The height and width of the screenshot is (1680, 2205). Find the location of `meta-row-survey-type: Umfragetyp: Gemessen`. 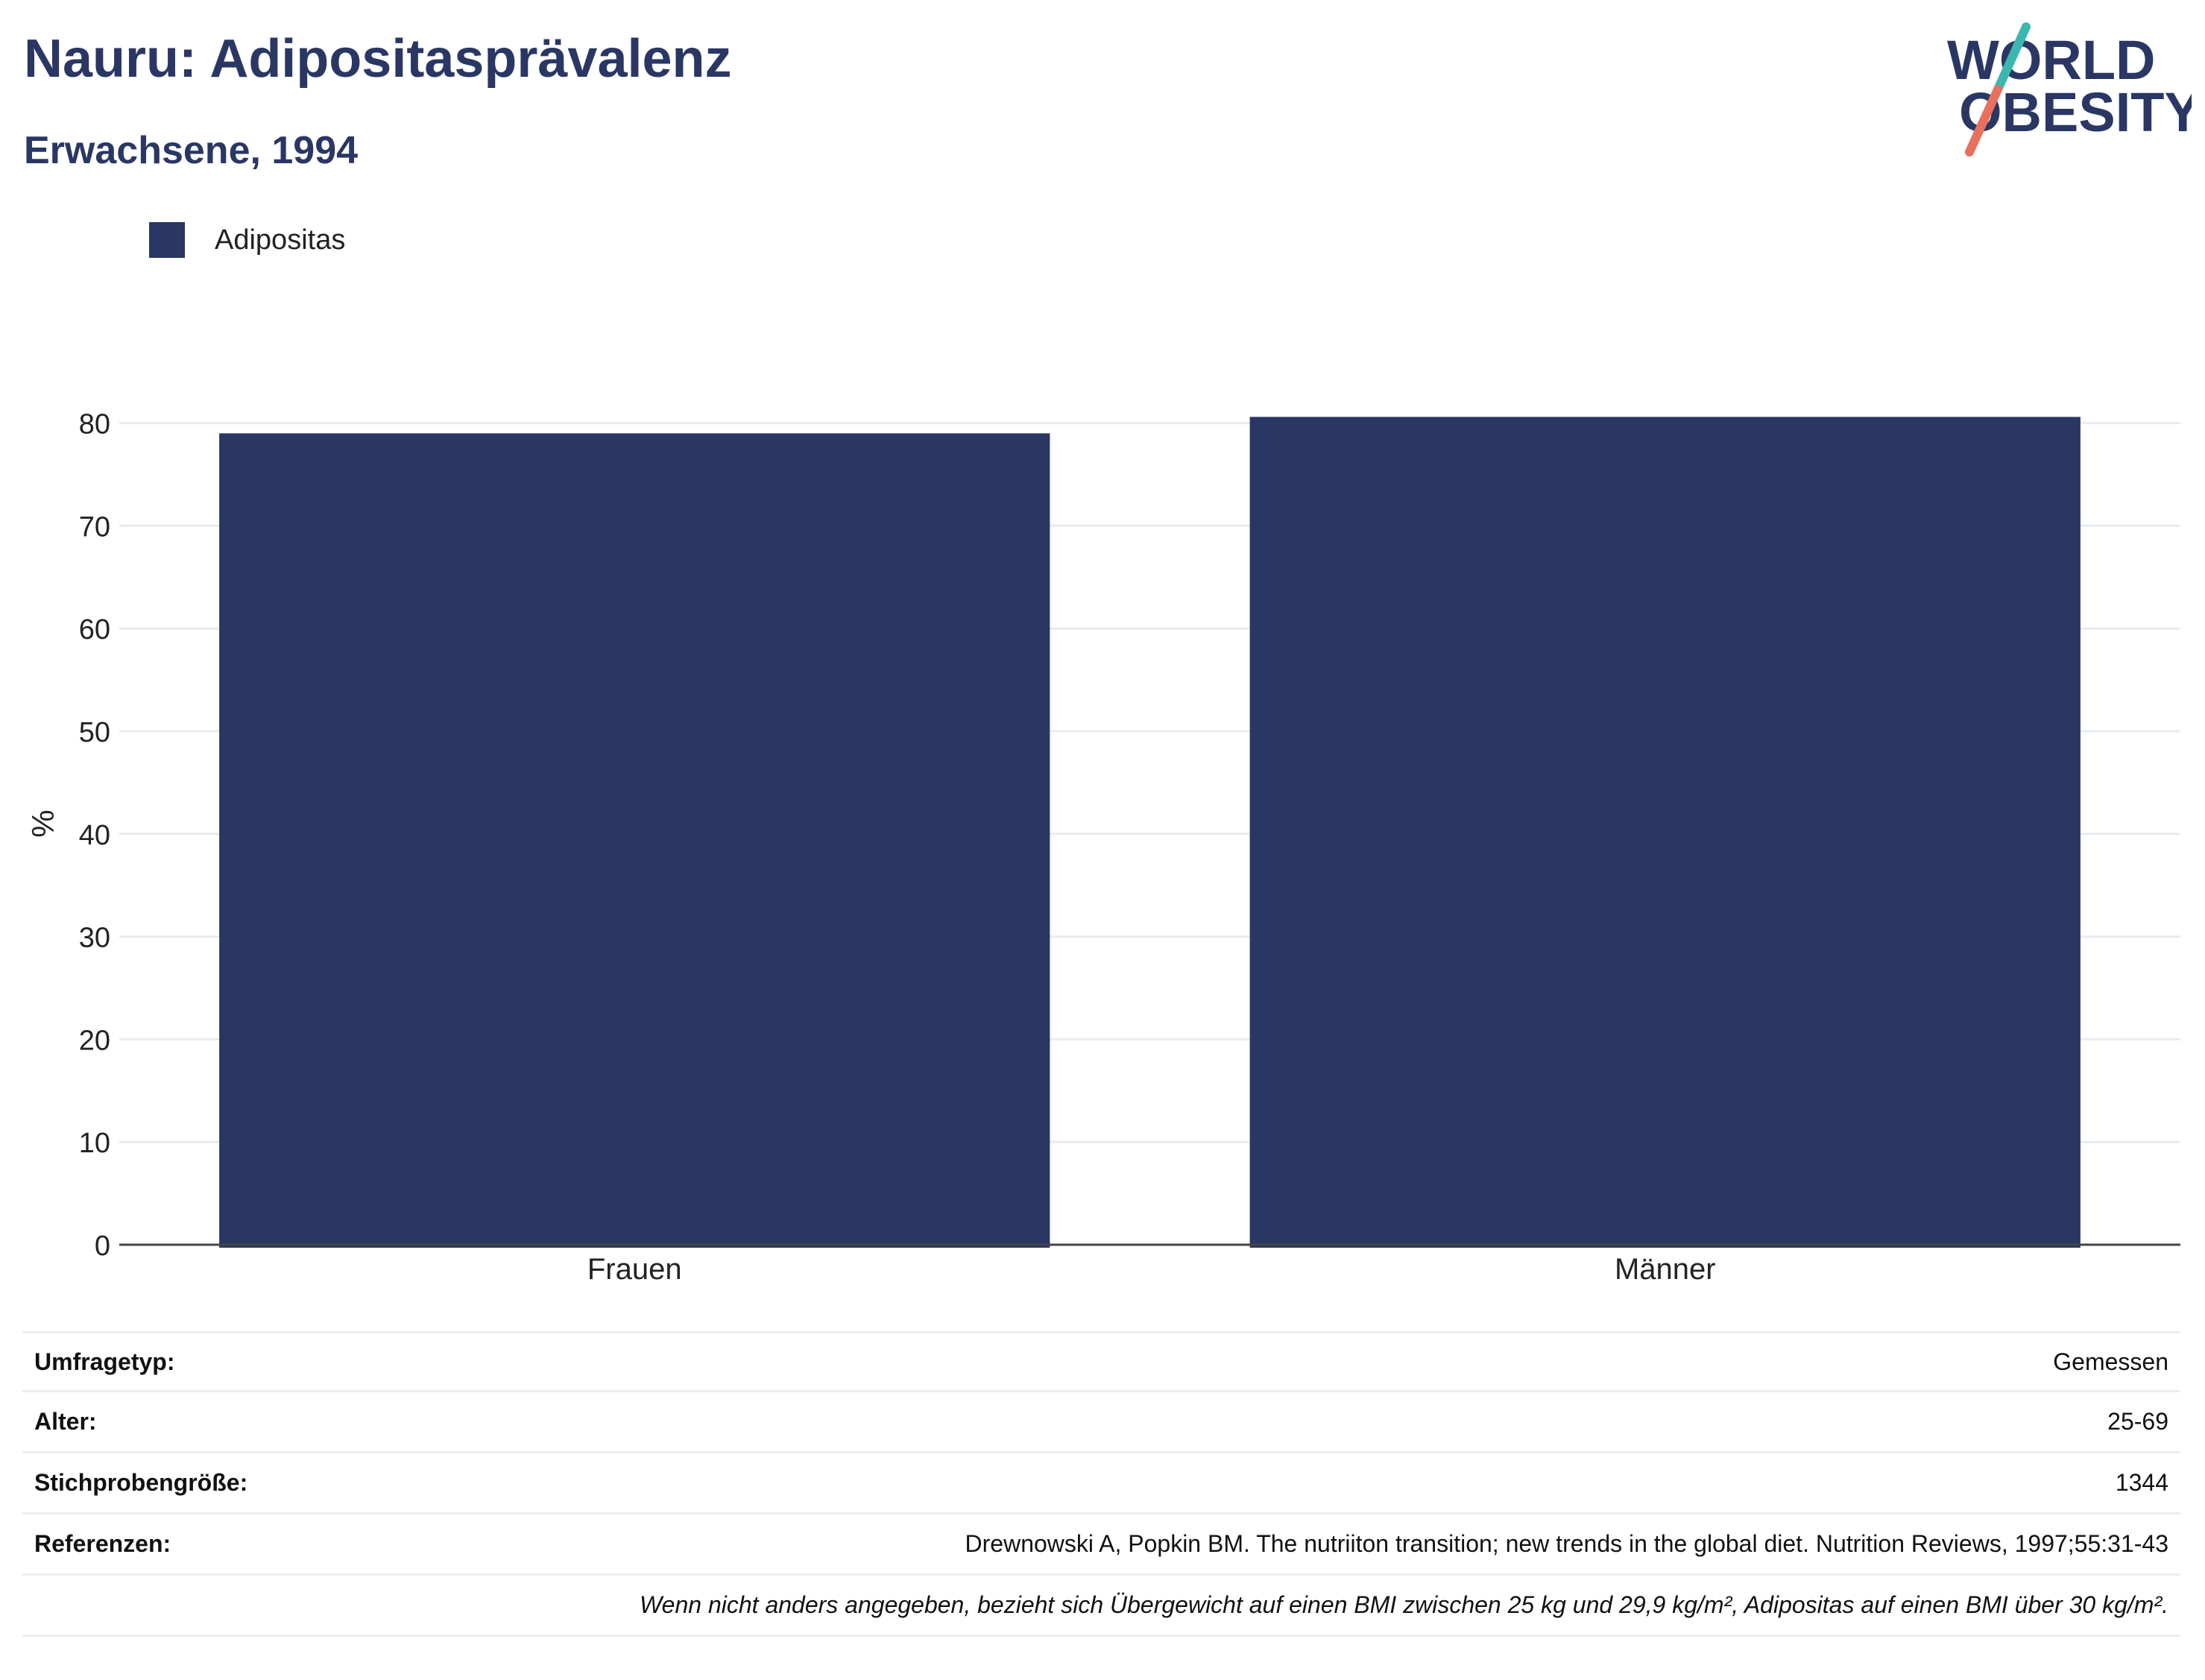

meta-row-survey-type: Umfragetyp: Gemessen is located at coordinates (1101, 1361).